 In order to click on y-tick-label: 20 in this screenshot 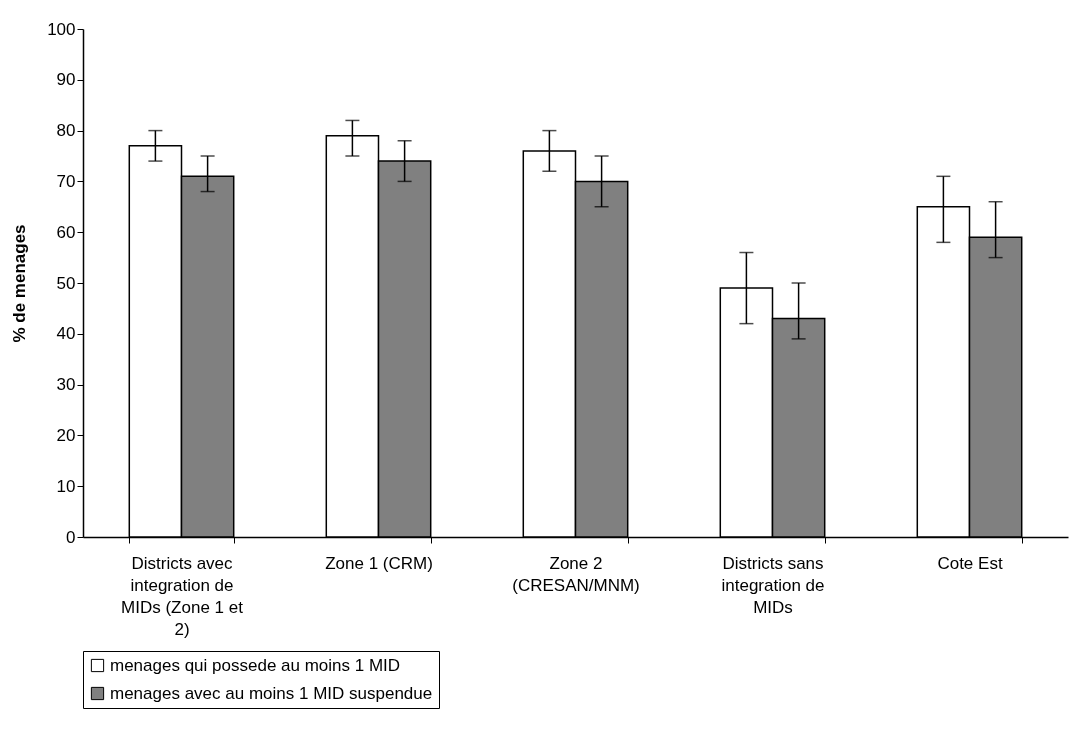, I will do `click(66, 435)`.